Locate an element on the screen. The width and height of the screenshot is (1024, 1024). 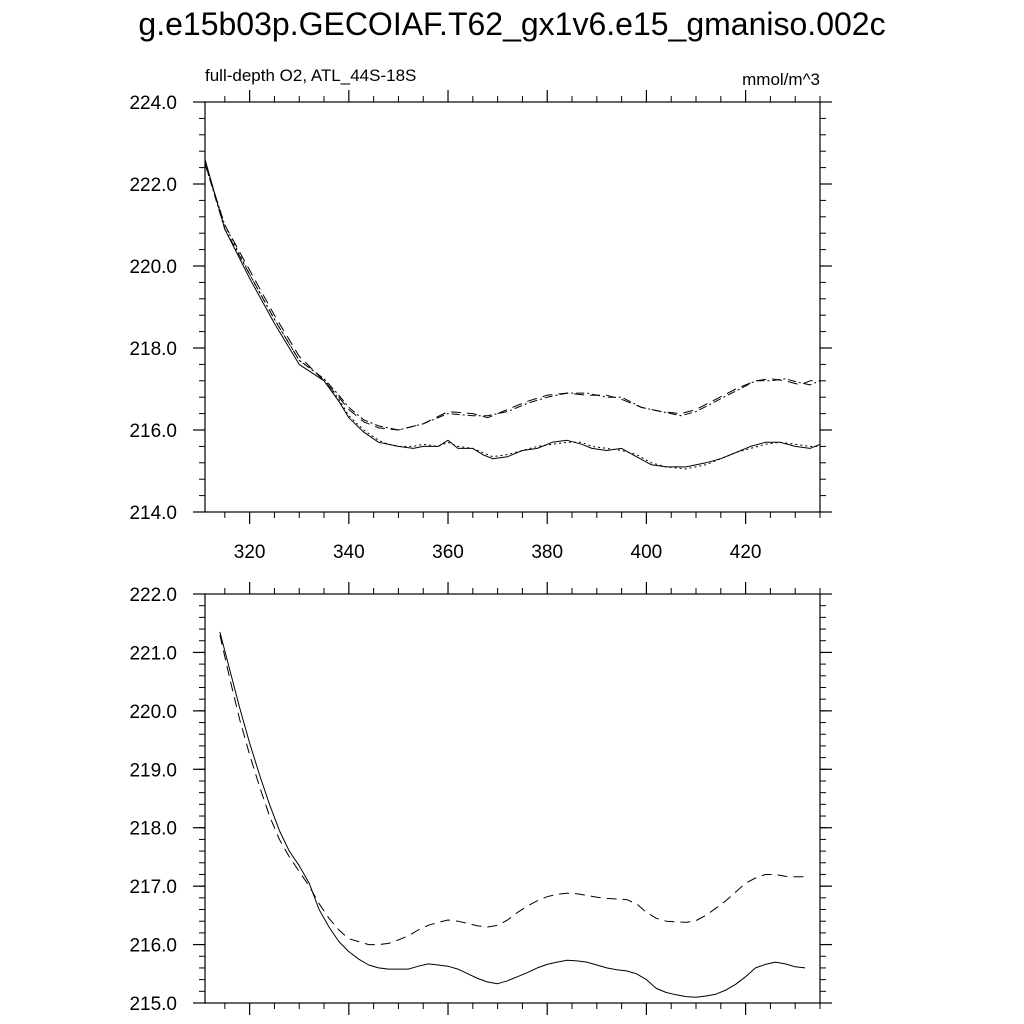
top-xtick-label: 320 is located at coordinates (250, 552).